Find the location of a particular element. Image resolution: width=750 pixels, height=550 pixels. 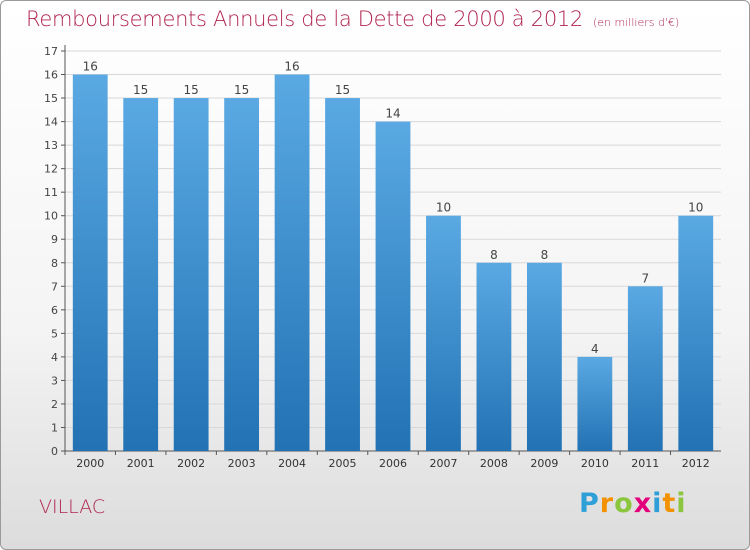

x-tick-label: 2011 is located at coordinates (645, 463).